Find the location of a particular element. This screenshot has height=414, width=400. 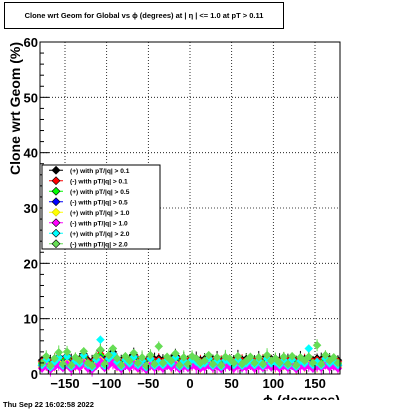

legend-label: (+) with pT/|q| > 1.0 is located at coordinates (100, 213).